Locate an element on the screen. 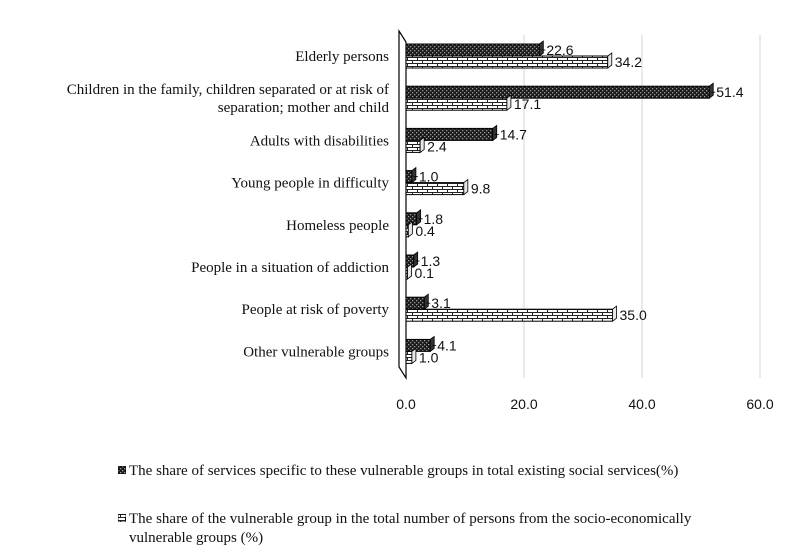  data-label: 14.7 is located at coordinates (513, 134).